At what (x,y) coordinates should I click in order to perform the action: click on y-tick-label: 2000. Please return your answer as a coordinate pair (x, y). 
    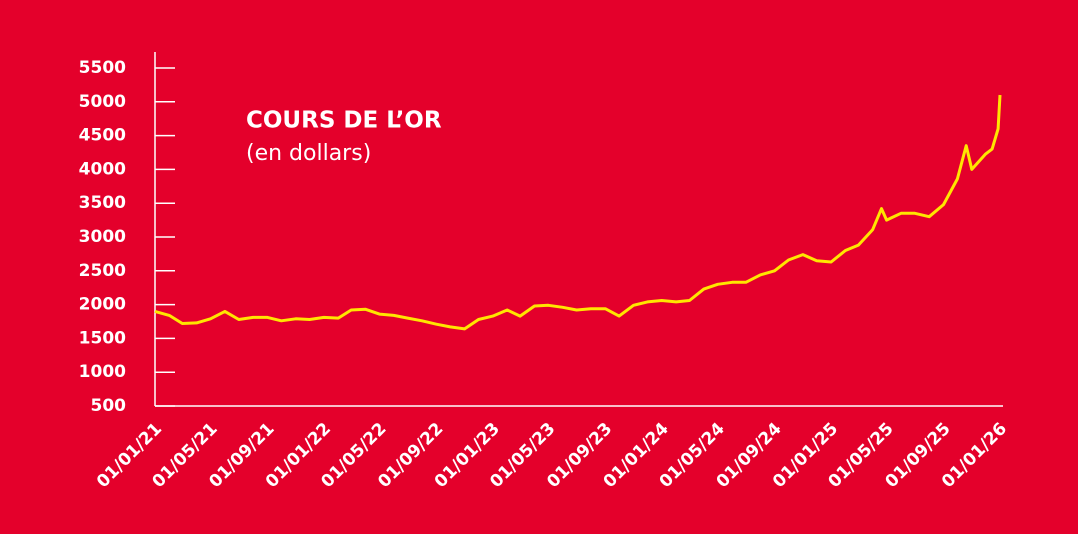
    Looking at the image, I should click on (102, 305).